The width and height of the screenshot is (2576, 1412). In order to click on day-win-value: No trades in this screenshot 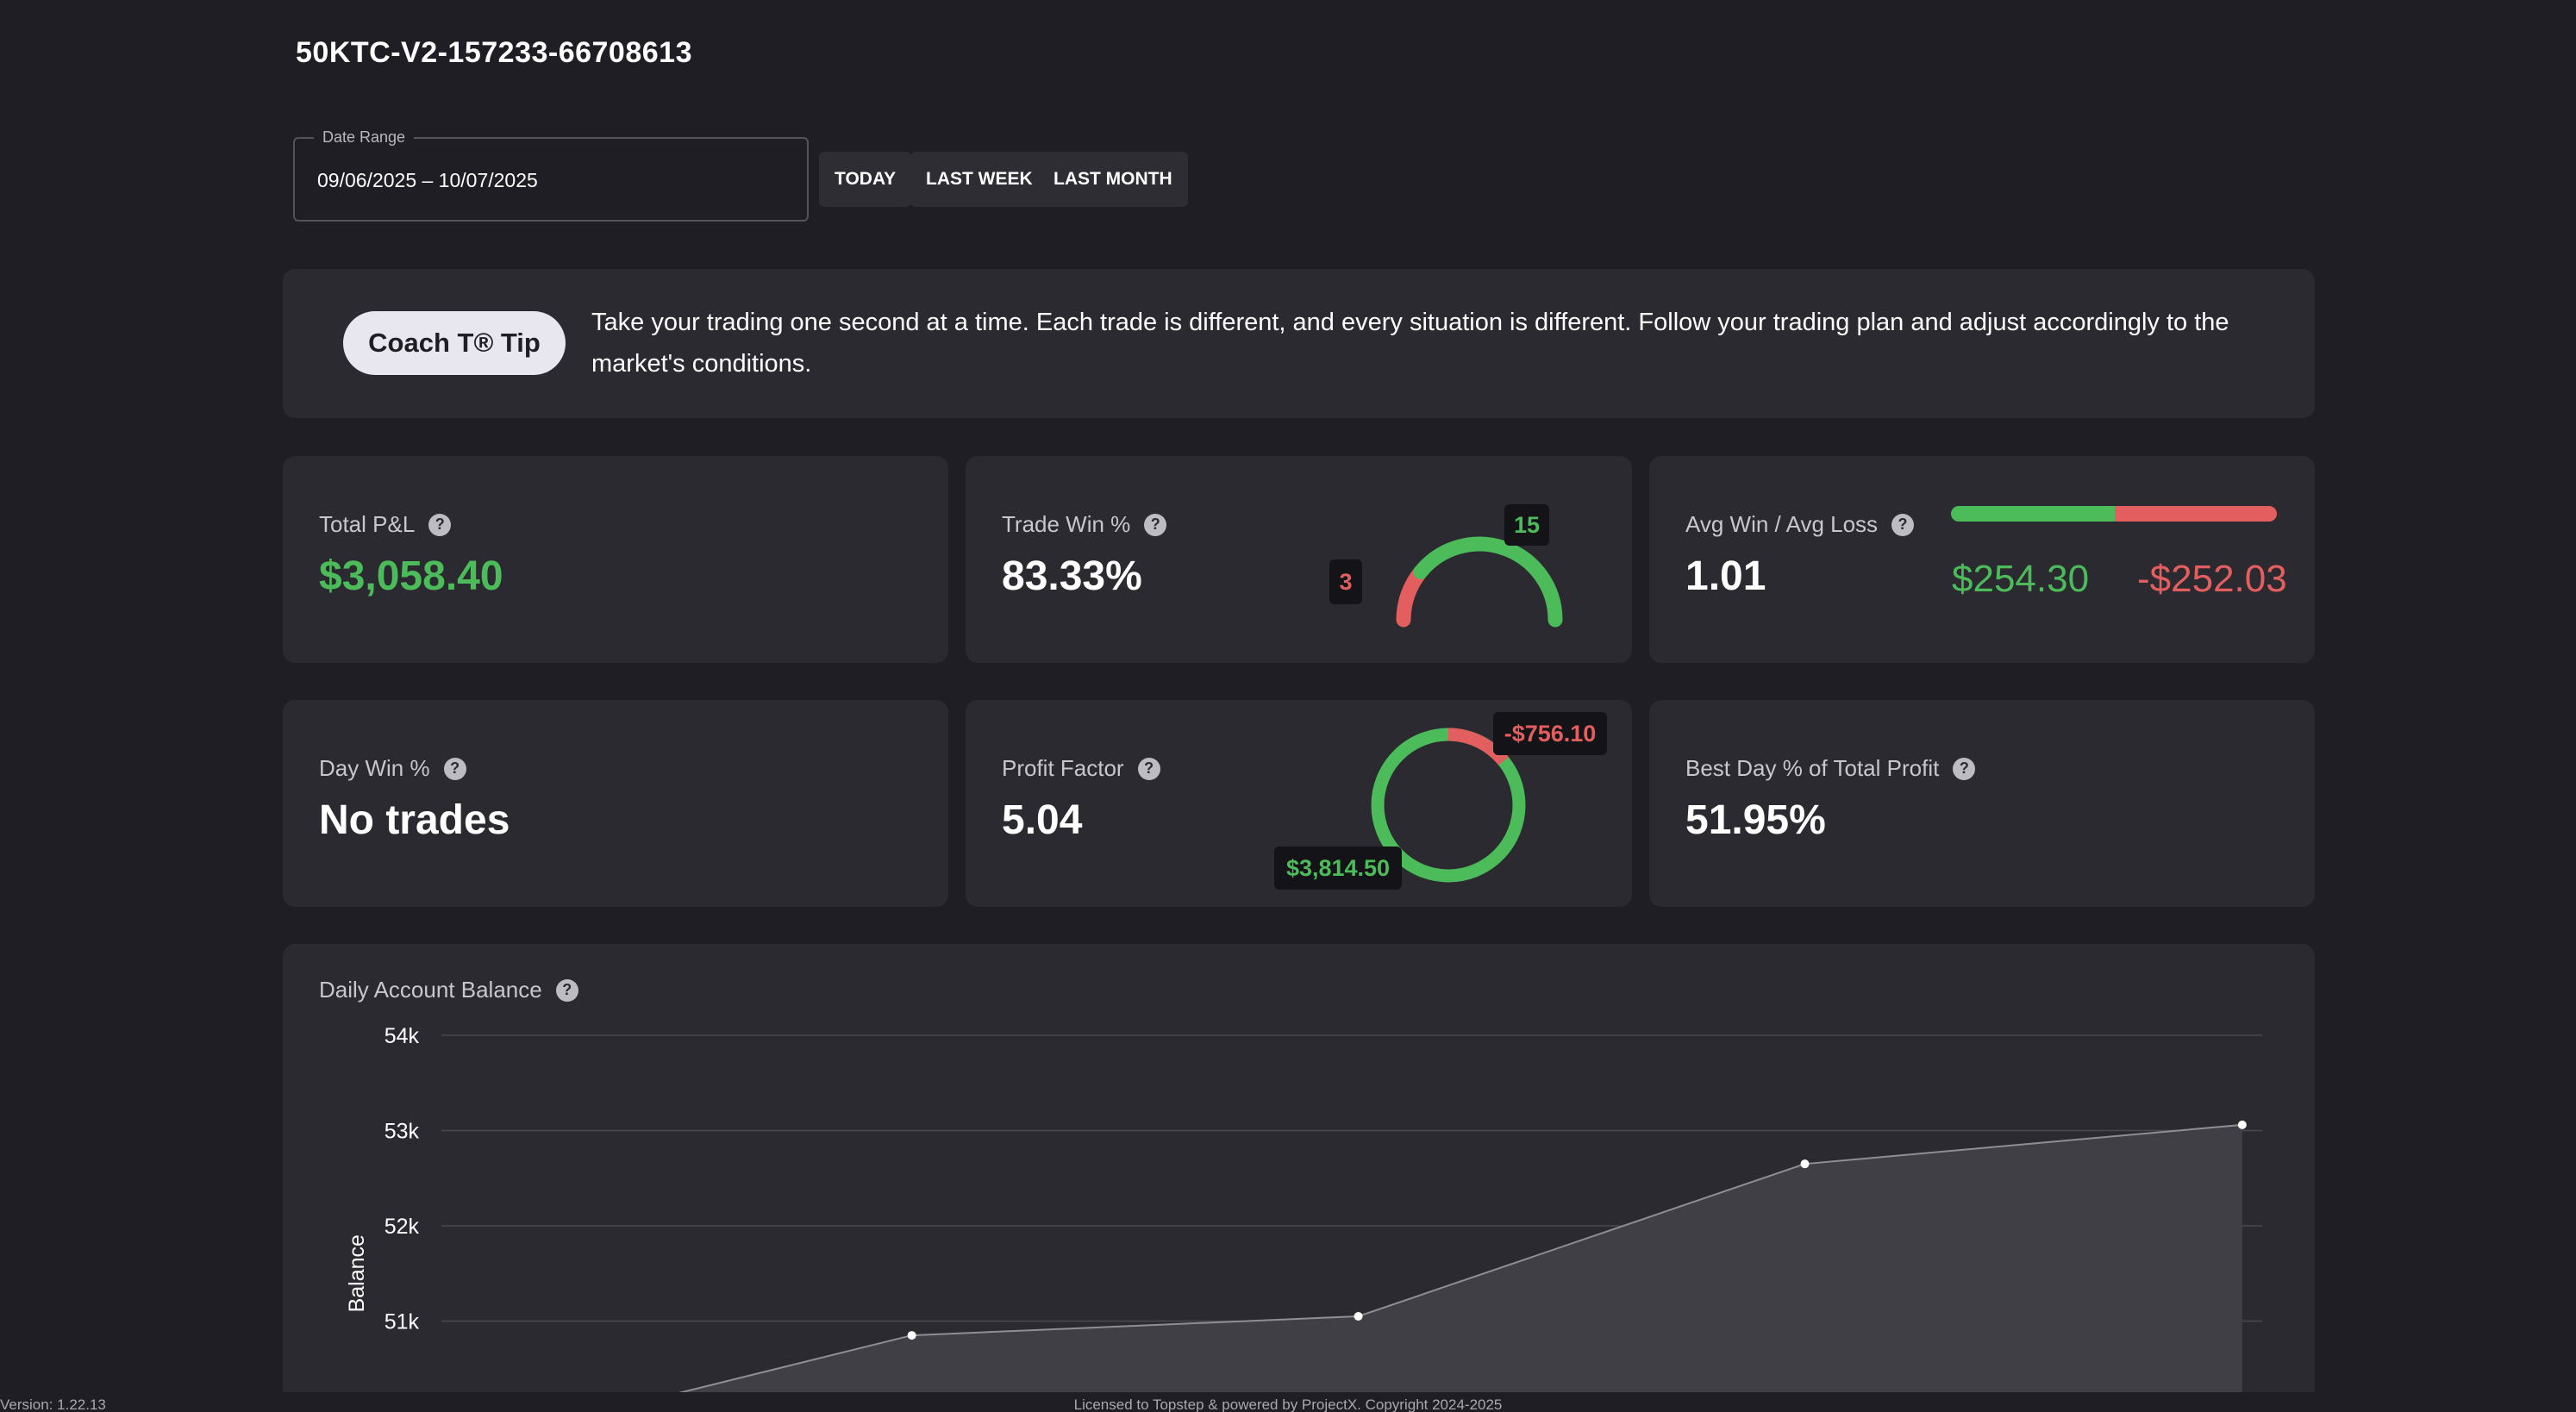, I will do `click(414, 820)`.